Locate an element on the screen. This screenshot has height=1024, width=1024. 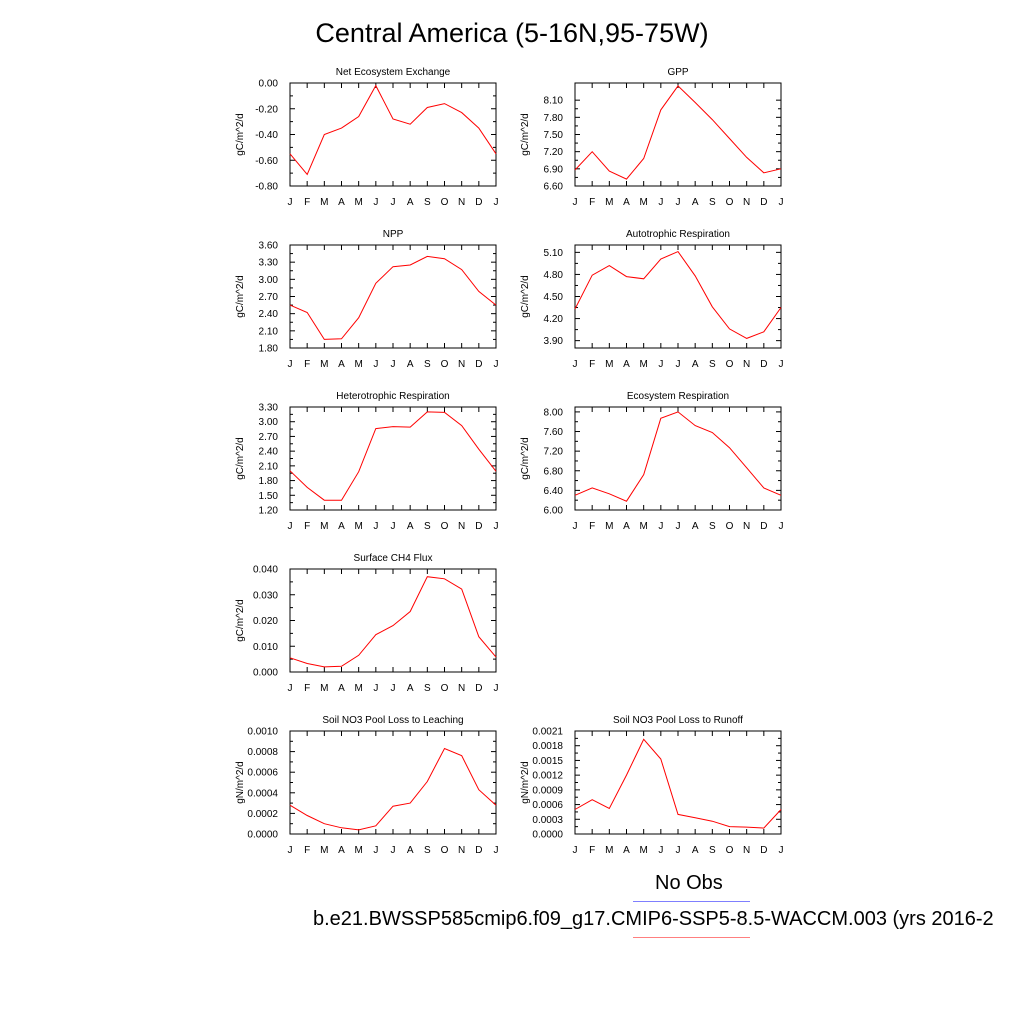
y-tick-label: 0.000 is located at coordinates (265, 673).